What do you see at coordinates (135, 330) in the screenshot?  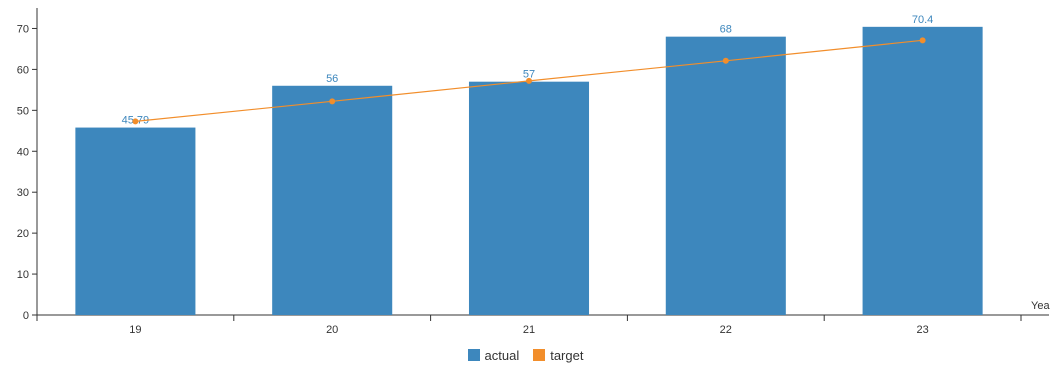 I see `x-tick-label: 19` at bounding box center [135, 330].